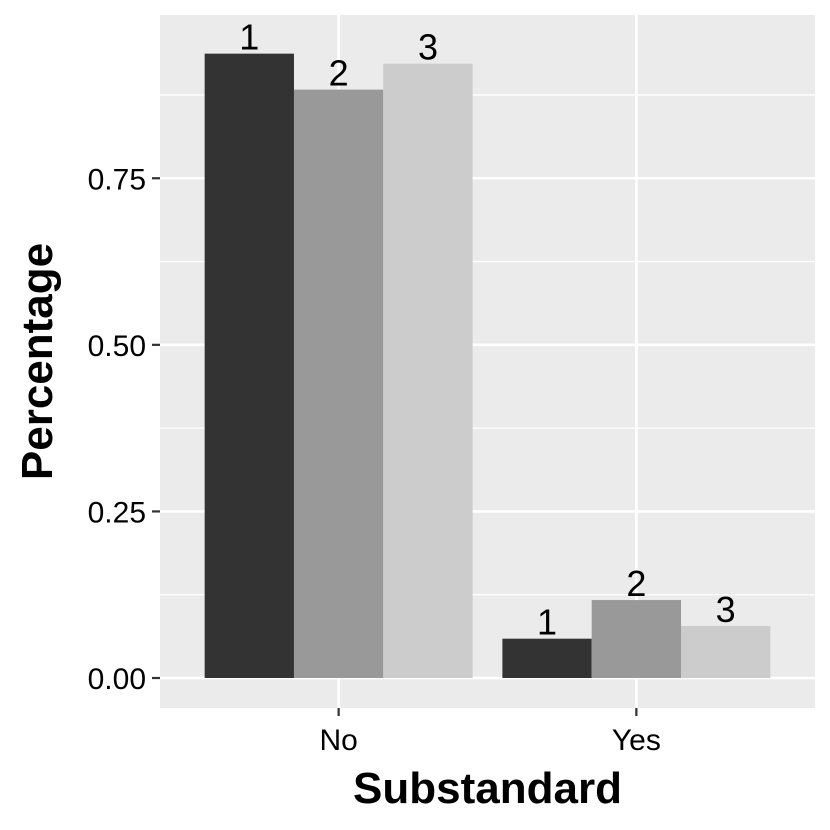 This screenshot has width=830, height=830. I want to click on x-tick-label: Yes, so click(636, 740).